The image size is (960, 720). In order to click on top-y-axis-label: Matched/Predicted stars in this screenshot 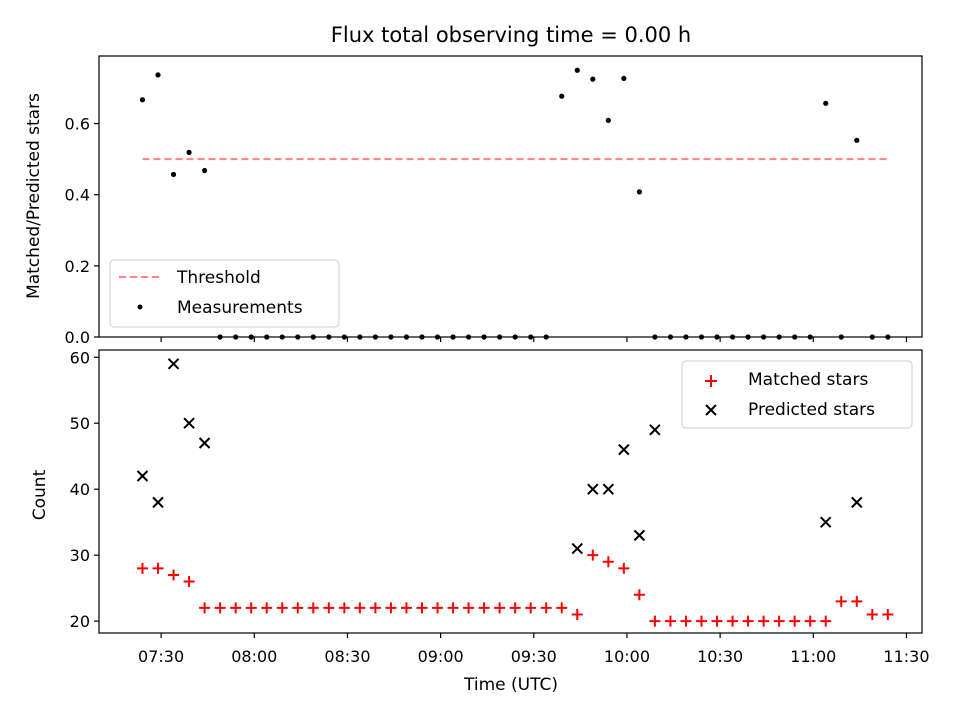, I will do `click(34, 196)`.